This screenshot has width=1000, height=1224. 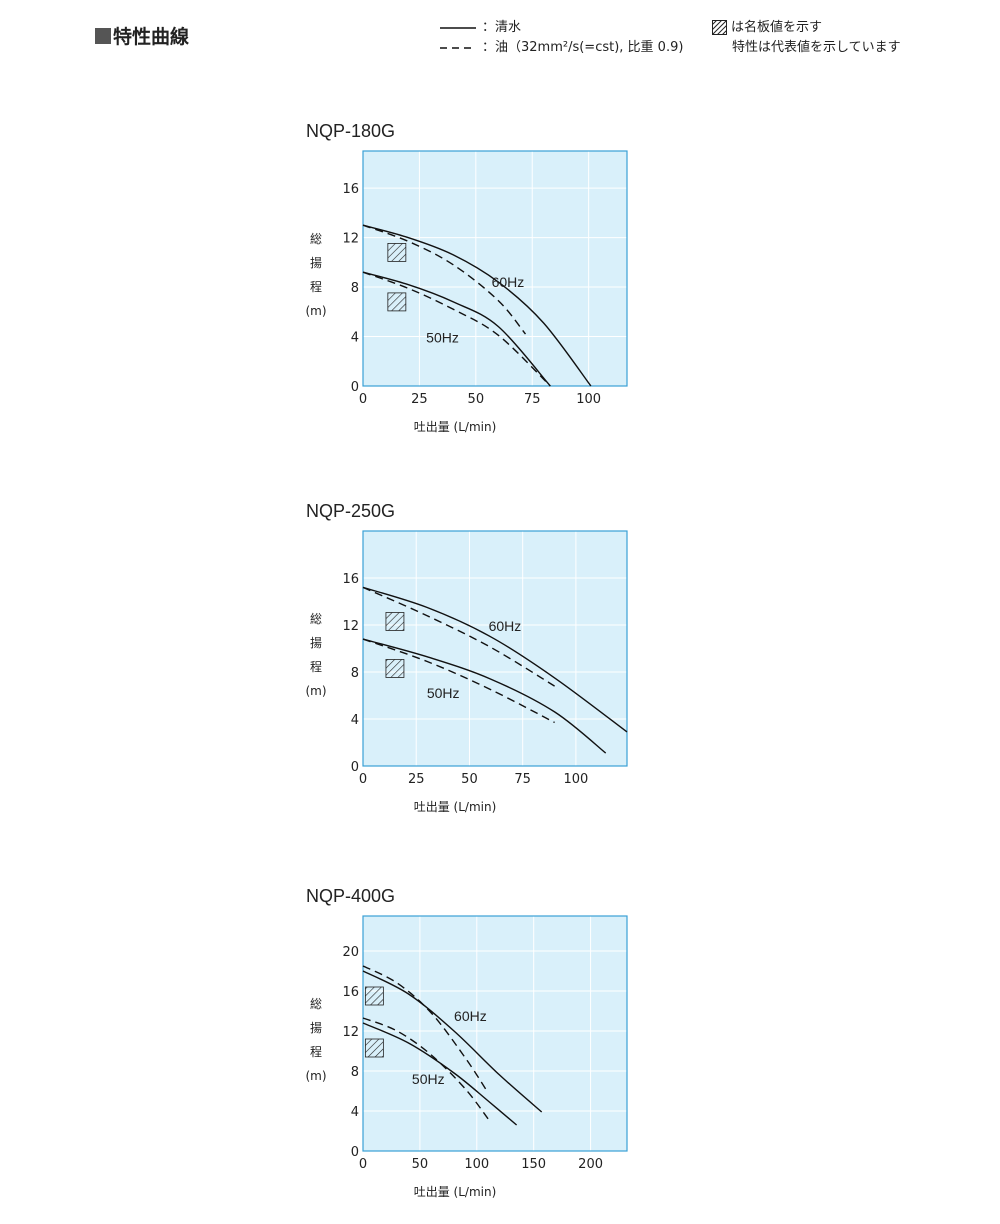 What do you see at coordinates (350, 131) in the screenshot?
I see `chart-title: NQP-180G` at bounding box center [350, 131].